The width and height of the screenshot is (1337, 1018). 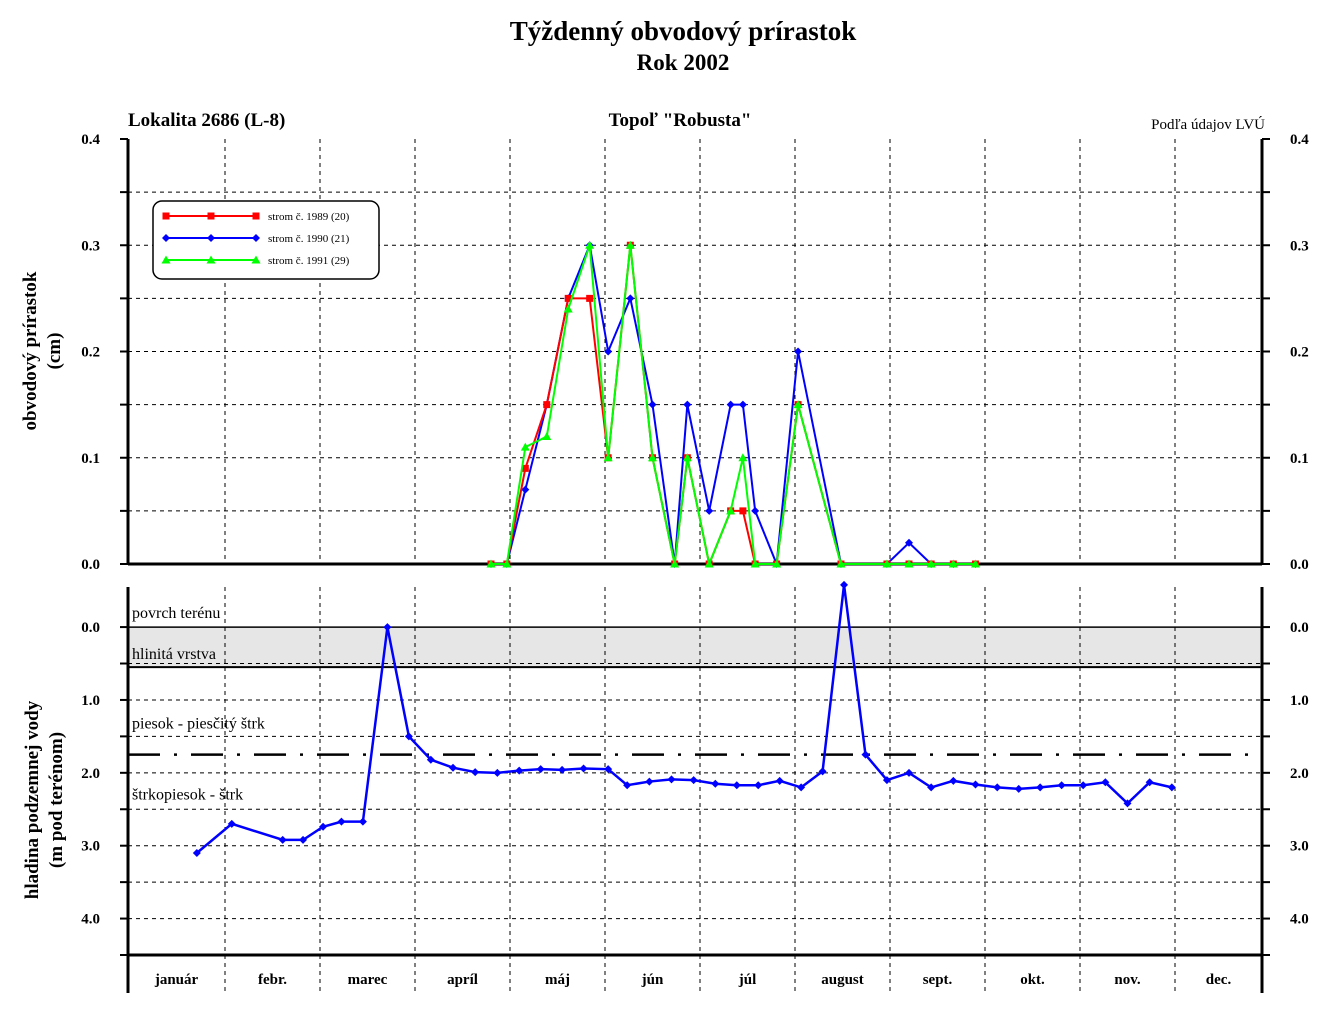 I want to click on y-tick-label-right: 0.1, so click(x=1299, y=459).